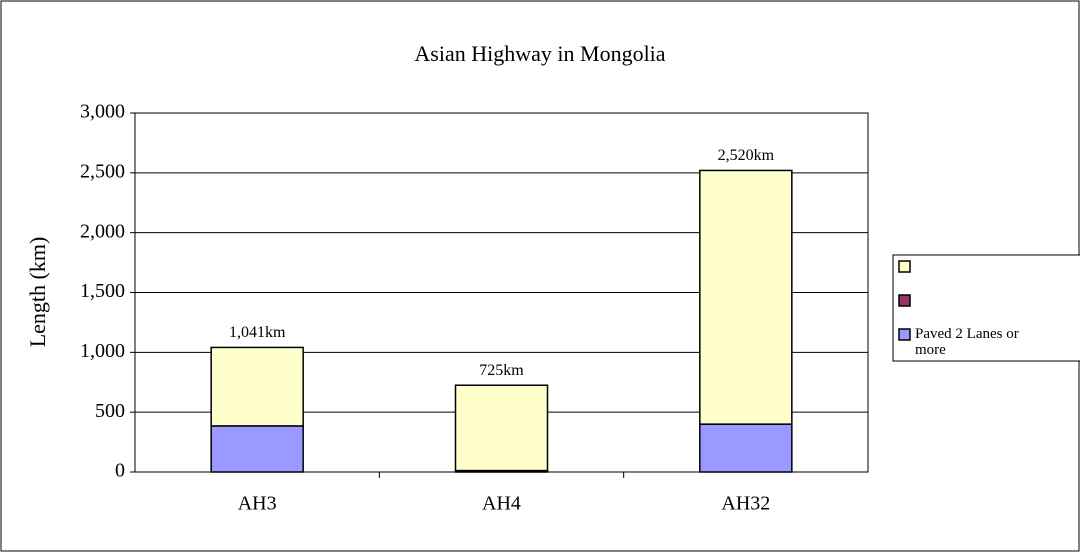  What do you see at coordinates (110, 411) in the screenshot?
I see `y-tick-label: 500` at bounding box center [110, 411].